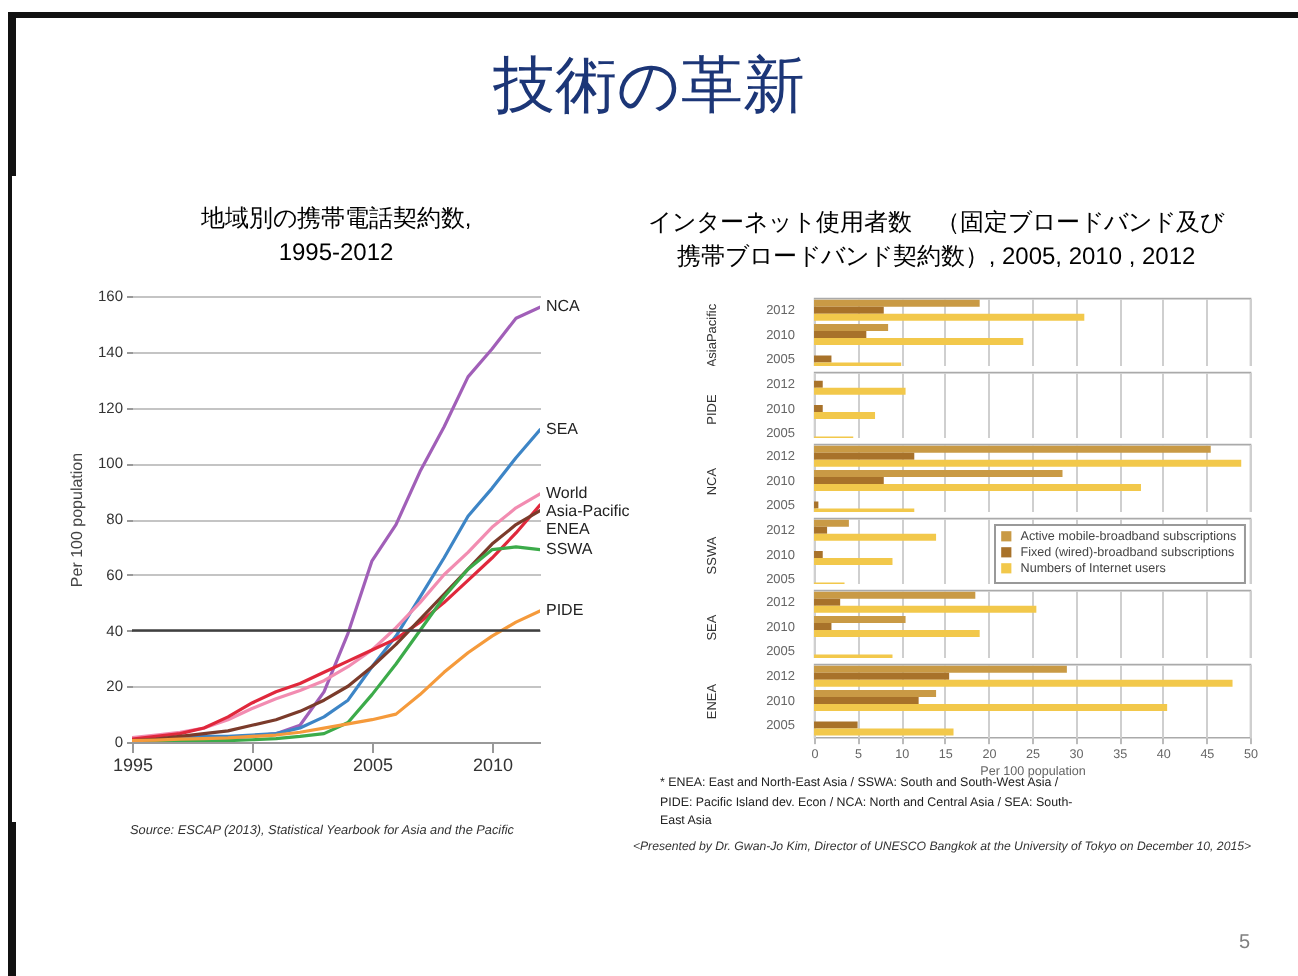 Image resolution: width=1298 pixels, height=976 pixels. I want to click on series-label: PIDE, so click(565, 609).